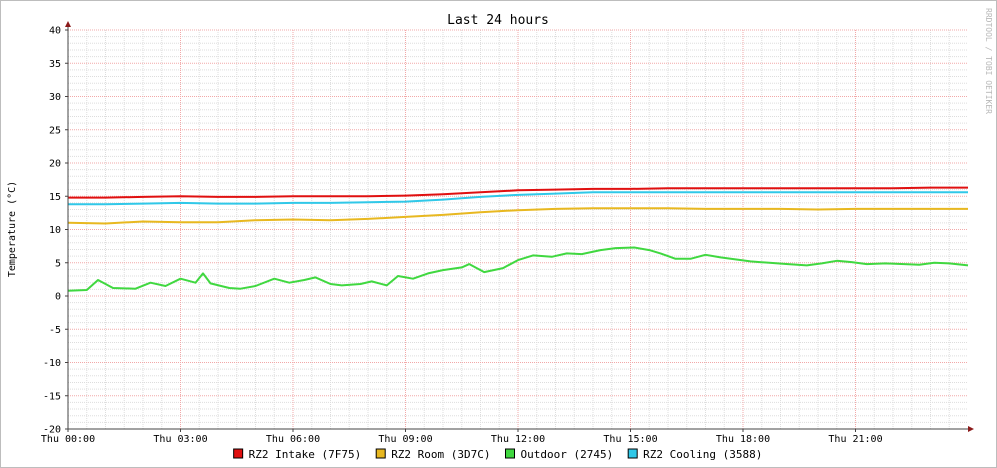  I want to click on y-tick-label: 15, so click(55, 197).